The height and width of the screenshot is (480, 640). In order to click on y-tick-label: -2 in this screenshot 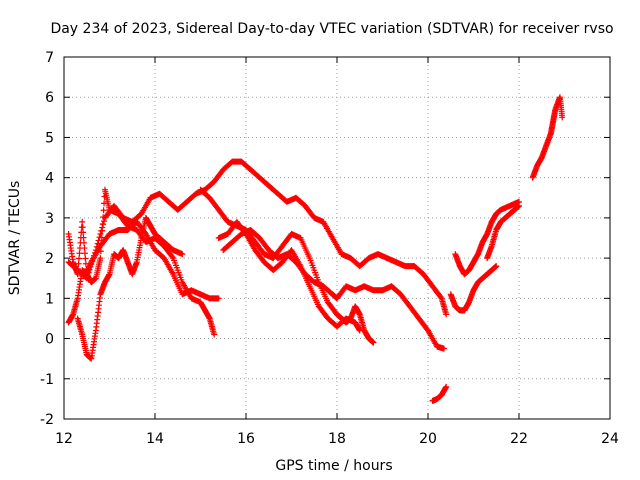, I will do `click(47, 420)`.